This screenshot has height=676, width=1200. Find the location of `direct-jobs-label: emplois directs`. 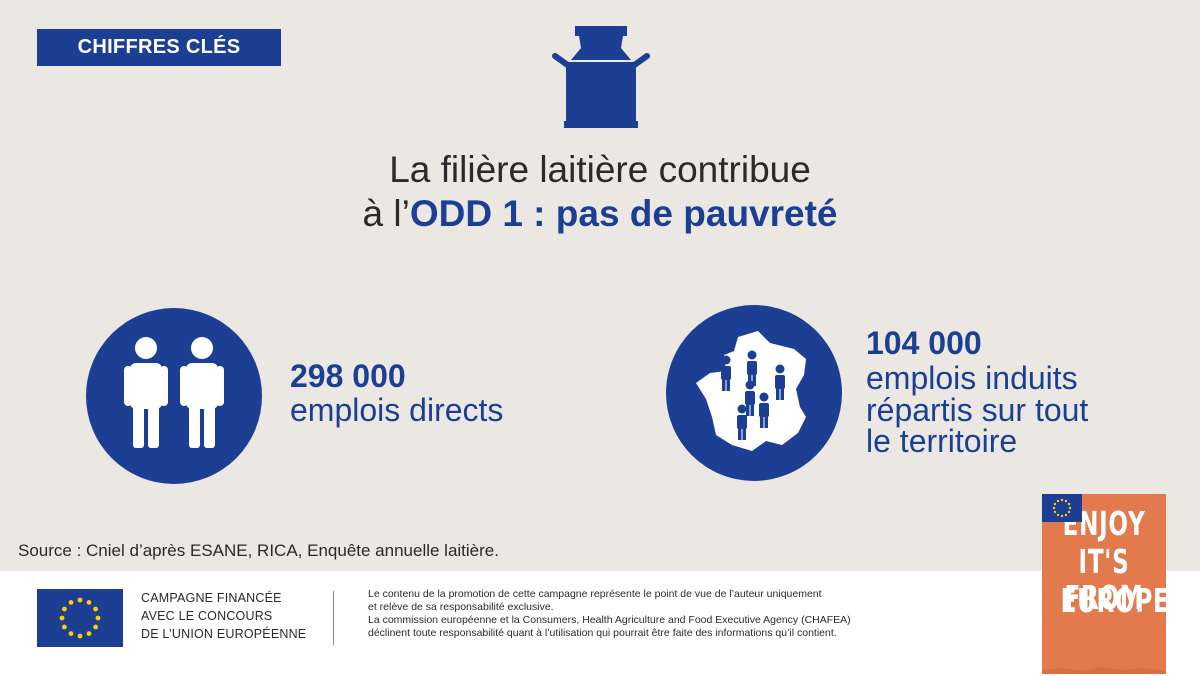

direct-jobs-label: emplois directs is located at coordinates (397, 410).